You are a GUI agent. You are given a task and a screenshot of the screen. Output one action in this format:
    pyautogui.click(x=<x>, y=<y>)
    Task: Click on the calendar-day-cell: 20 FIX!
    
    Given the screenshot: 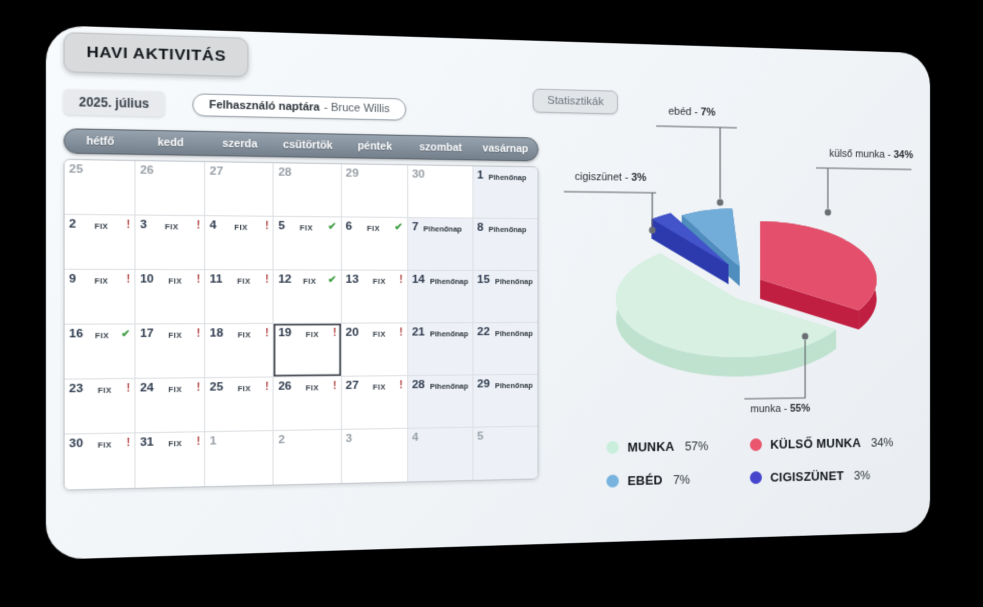 What is the action you would take?
    pyautogui.click(x=374, y=350)
    